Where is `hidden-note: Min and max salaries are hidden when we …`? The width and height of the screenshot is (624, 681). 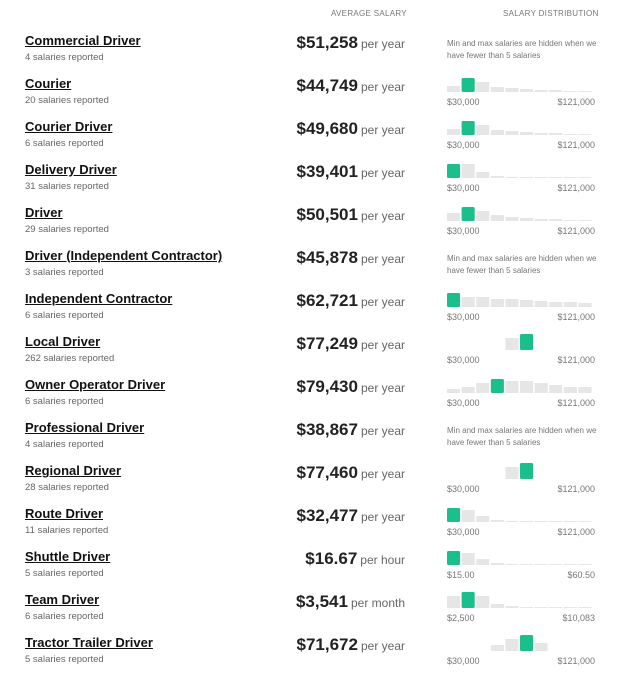 hidden-note: Min and max salaries are hidden when we … is located at coordinates (522, 264).